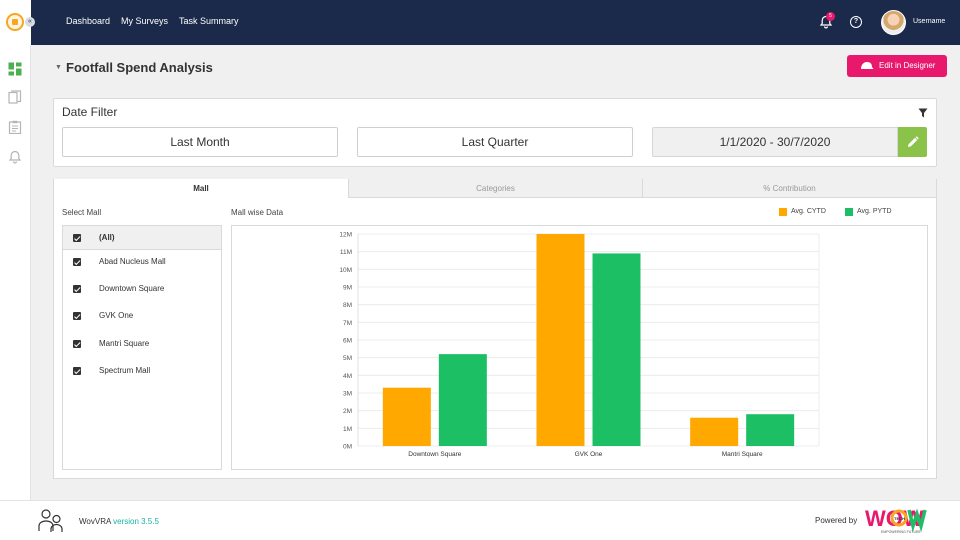 This screenshot has height=540, width=960. Describe the element at coordinates (15, 272) in the screenshot. I see `left-sidebar` at that location.